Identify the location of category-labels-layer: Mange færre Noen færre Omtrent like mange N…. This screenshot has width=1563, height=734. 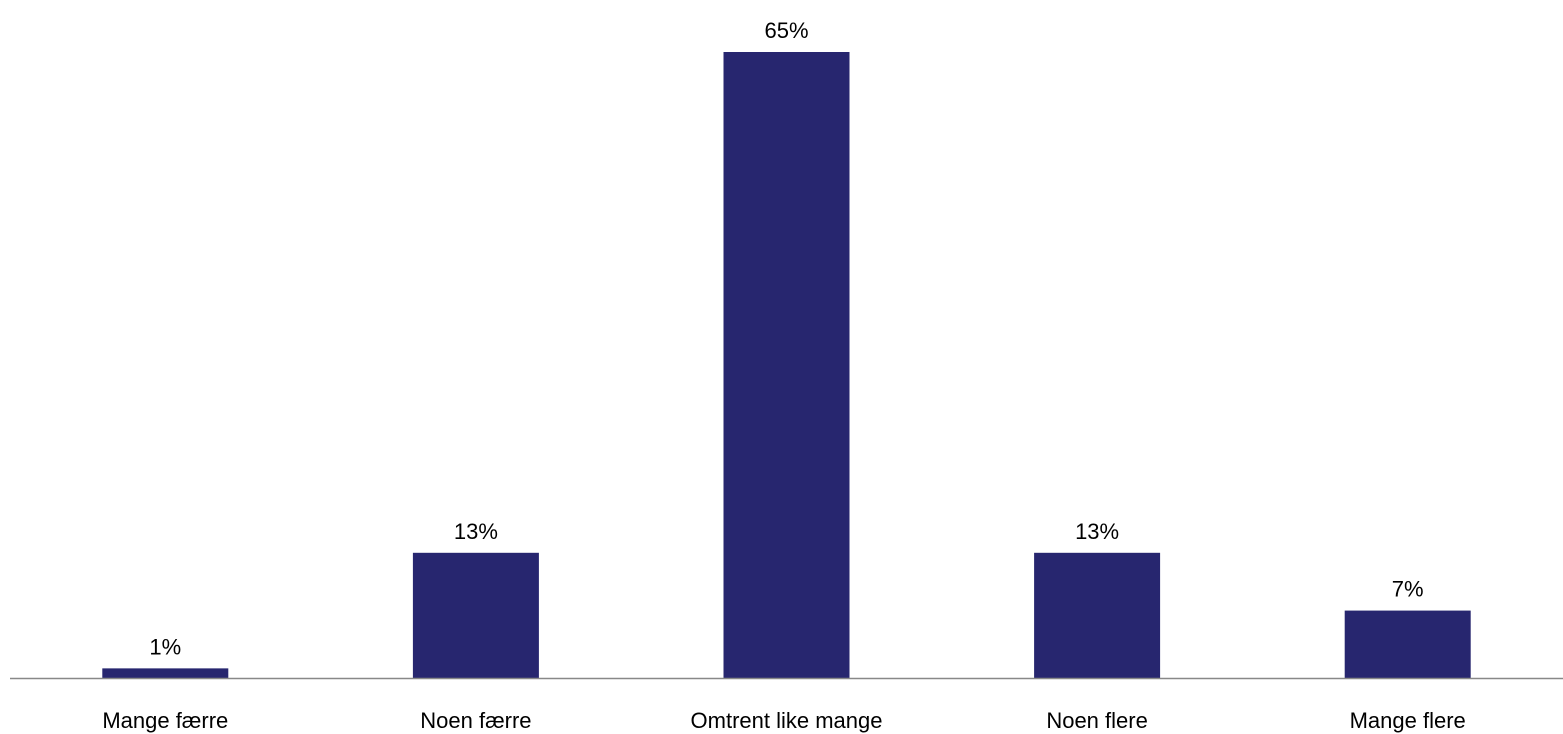
(783, 720).